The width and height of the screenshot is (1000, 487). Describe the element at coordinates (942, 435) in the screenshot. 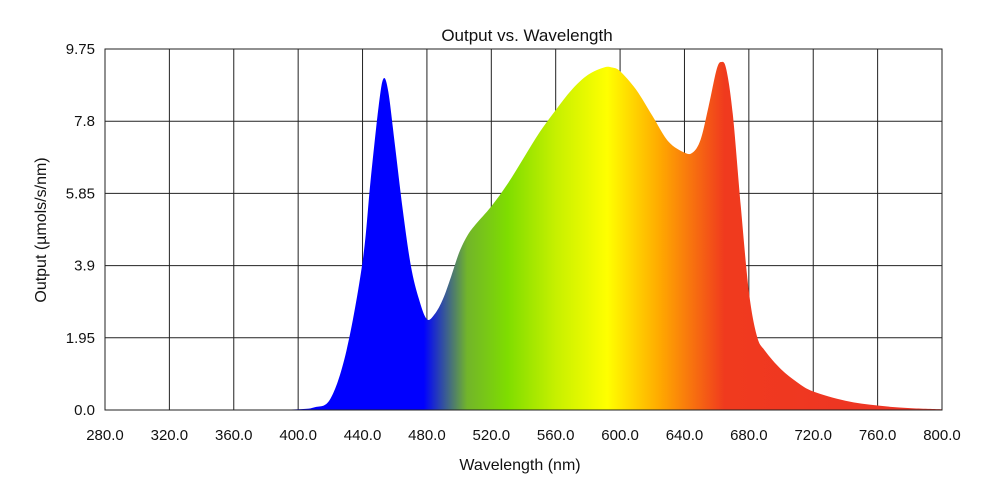

I see `x-tick-label-13: 800.0` at that location.